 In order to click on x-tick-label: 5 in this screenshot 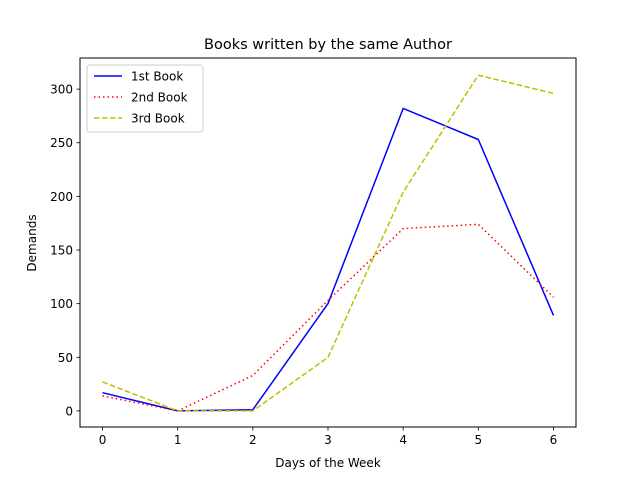, I will do `click(478, 440)`.